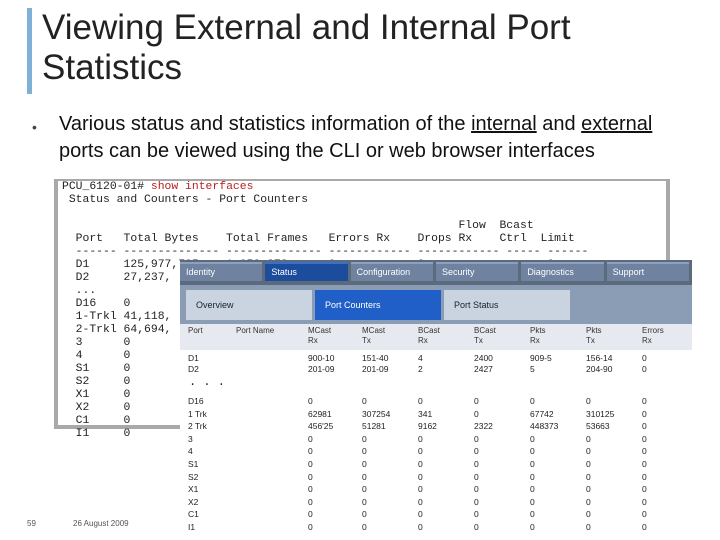 This screenshot has width=720, height=540. What do you see at coordinates (436, 527) in the screenshot?
I see `table-row: I1 0 0 0 0 0 0 0` at bounding box center [436, 527].